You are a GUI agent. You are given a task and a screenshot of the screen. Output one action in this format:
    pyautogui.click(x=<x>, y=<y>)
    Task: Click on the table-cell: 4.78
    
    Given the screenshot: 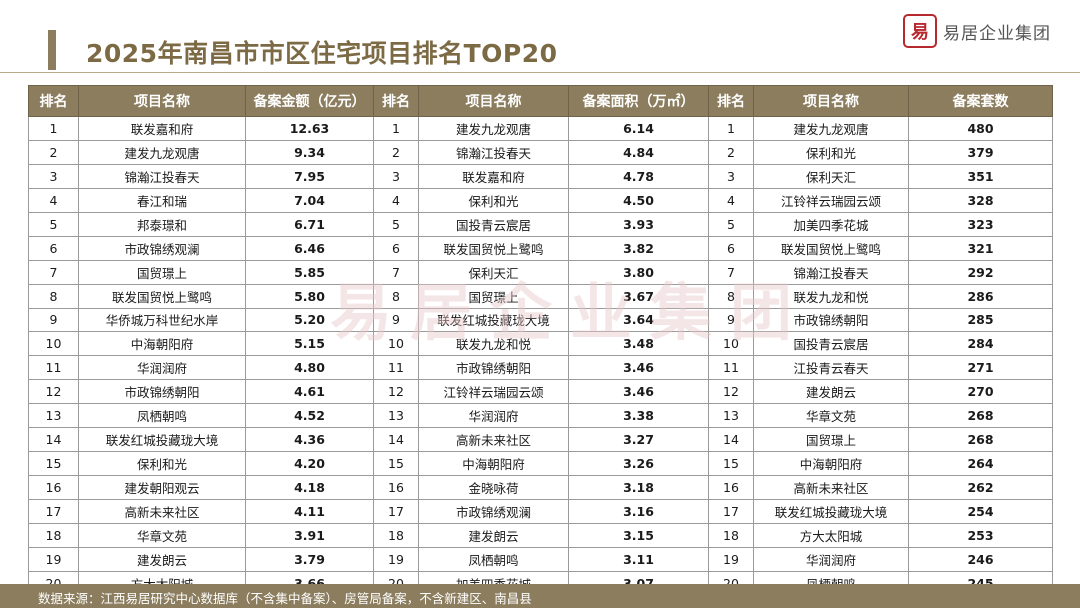 What is the action you would take?
    pyautogui.click(x=638, y=176)
    